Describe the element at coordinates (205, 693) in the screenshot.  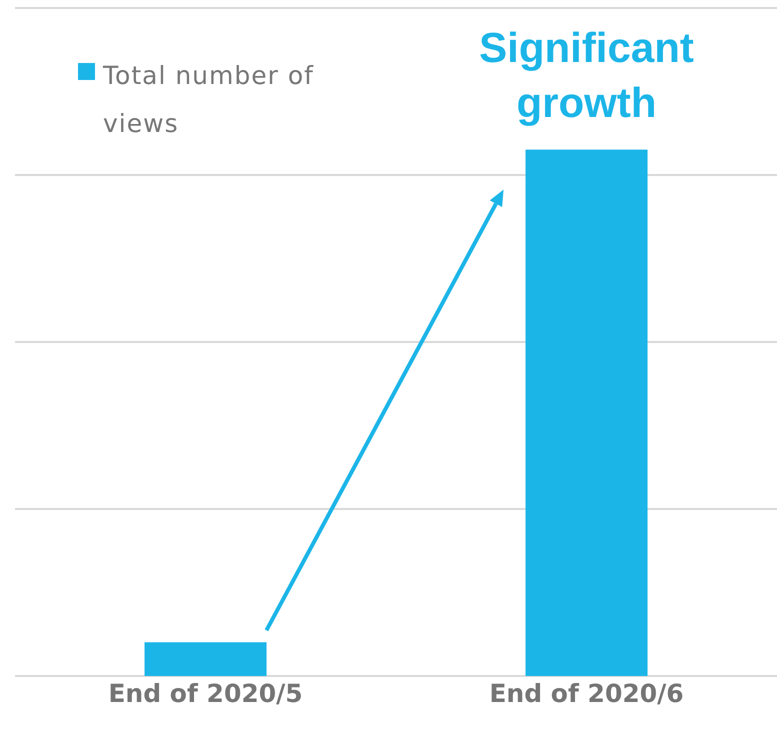
I see `x-tick-label: End of 2020/5` at that location.